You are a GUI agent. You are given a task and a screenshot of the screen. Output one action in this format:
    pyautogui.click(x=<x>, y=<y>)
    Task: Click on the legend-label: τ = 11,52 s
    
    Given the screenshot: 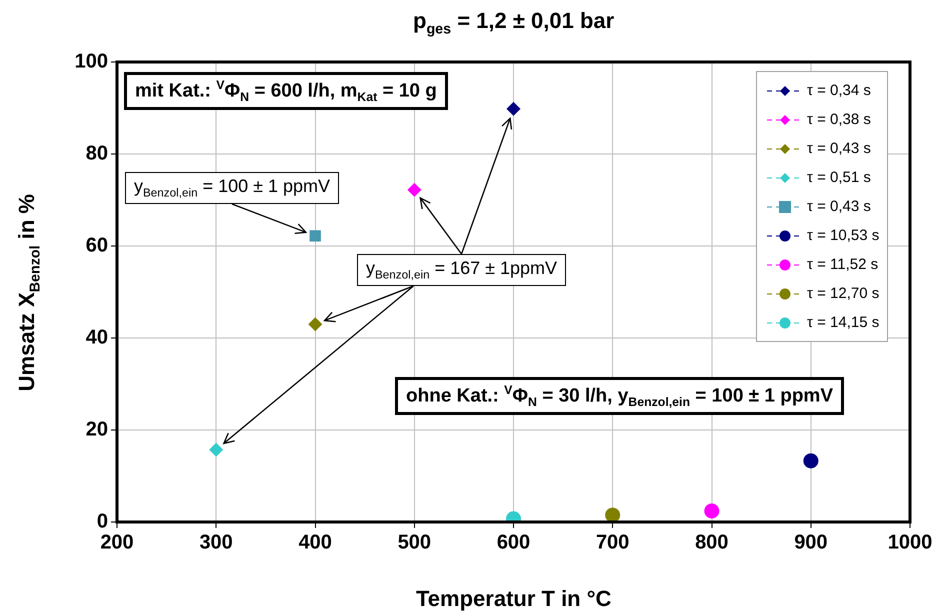 What is the action you would take?
    pyautogui.click(x=842, y=264)
    